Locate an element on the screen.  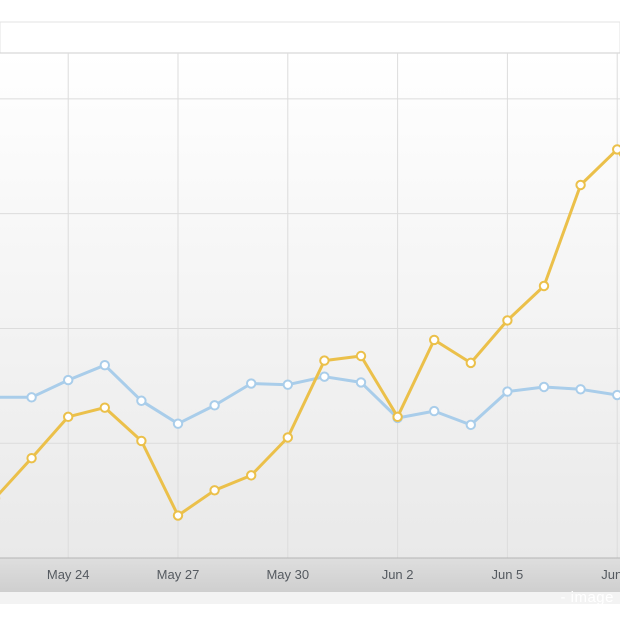
x-tick-label: Jun 8 is located at coordinates (610, 574).